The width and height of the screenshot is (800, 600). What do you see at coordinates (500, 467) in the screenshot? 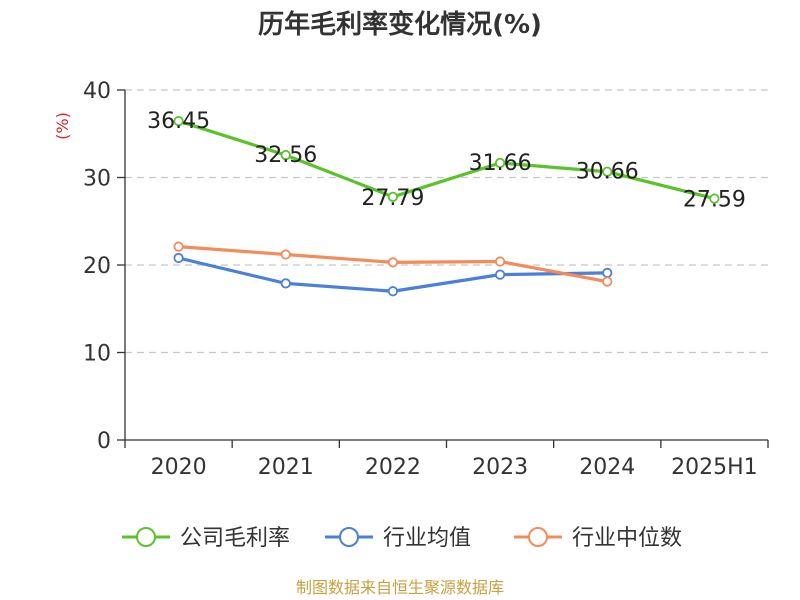
I see `x-tick-label: 2023` at bounding box center [500, 467].